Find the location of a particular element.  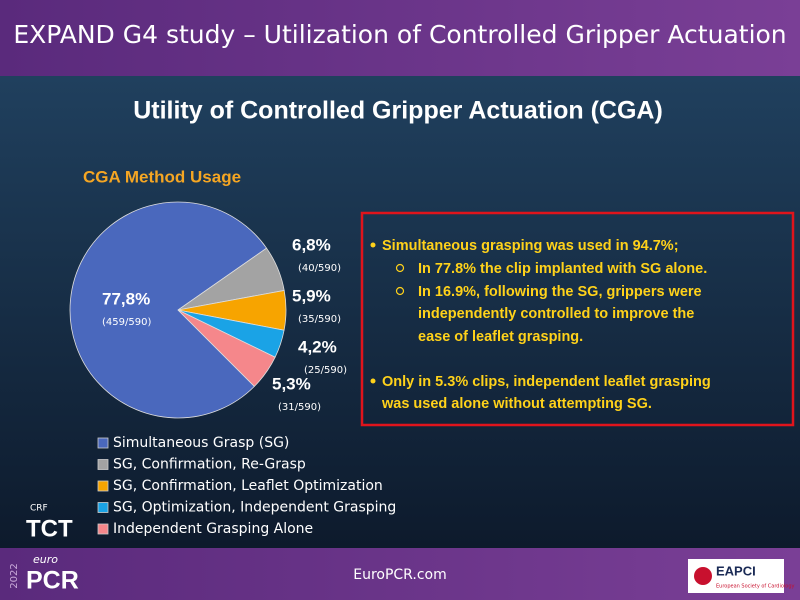

tct-logo: CRF TCT is located at coordinates (49, 523).